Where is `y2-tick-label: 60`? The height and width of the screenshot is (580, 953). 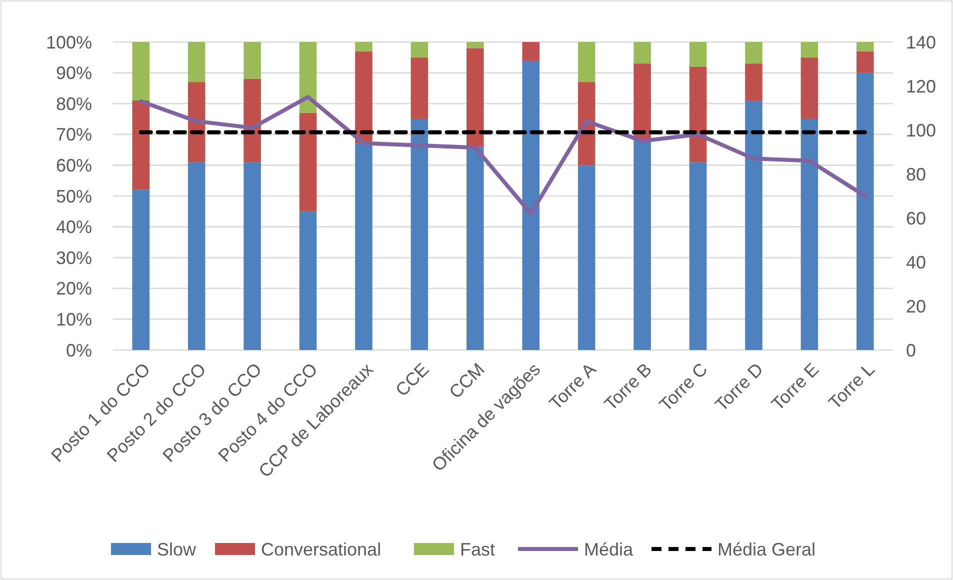
y2-tick-label: 60 is located at coordinates (916, 218).